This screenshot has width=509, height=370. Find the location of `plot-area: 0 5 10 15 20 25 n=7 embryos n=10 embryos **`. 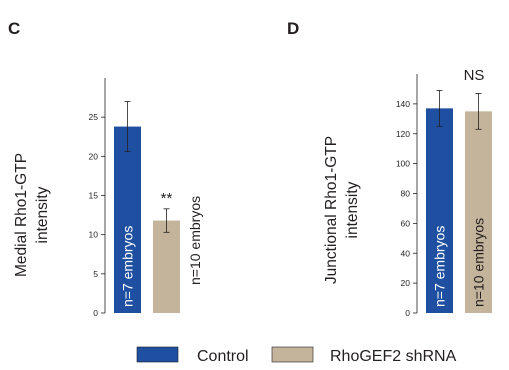

plot-area: 0 5 10 15 20 25 n=7 embryos n=10 embryos ** is located at coordinates (146, 198).